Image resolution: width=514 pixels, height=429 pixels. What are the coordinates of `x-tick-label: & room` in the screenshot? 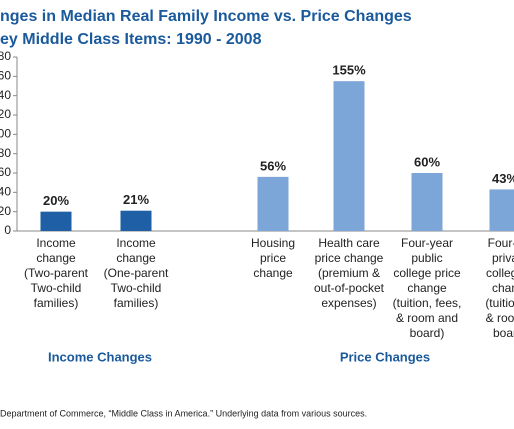 It's located at (500, 318).